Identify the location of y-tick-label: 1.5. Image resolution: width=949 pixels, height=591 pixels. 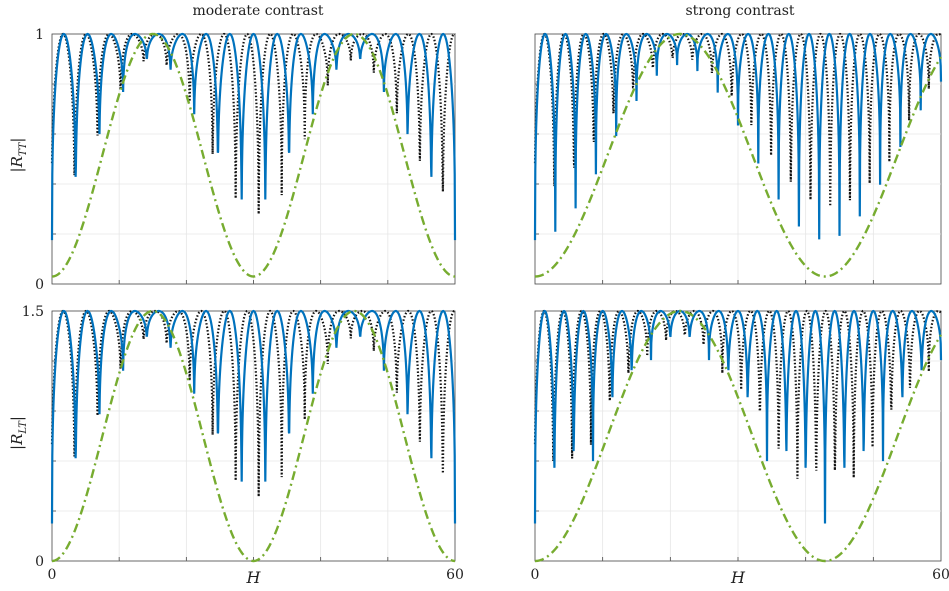
(33, 312).